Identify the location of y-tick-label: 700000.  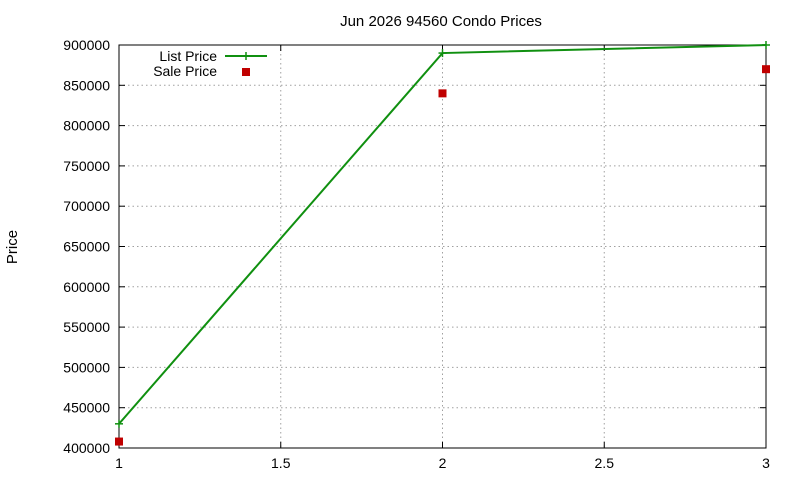
(86, 206).